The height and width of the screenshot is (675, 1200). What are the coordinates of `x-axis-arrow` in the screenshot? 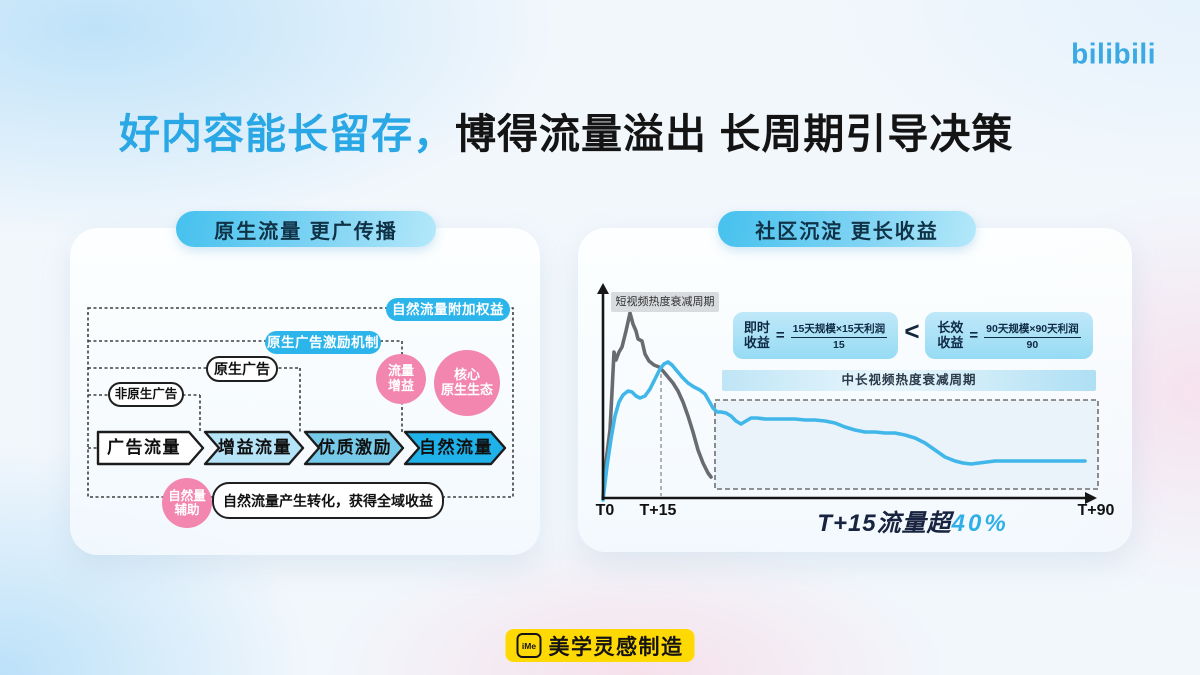 It's located at (1091, 498).